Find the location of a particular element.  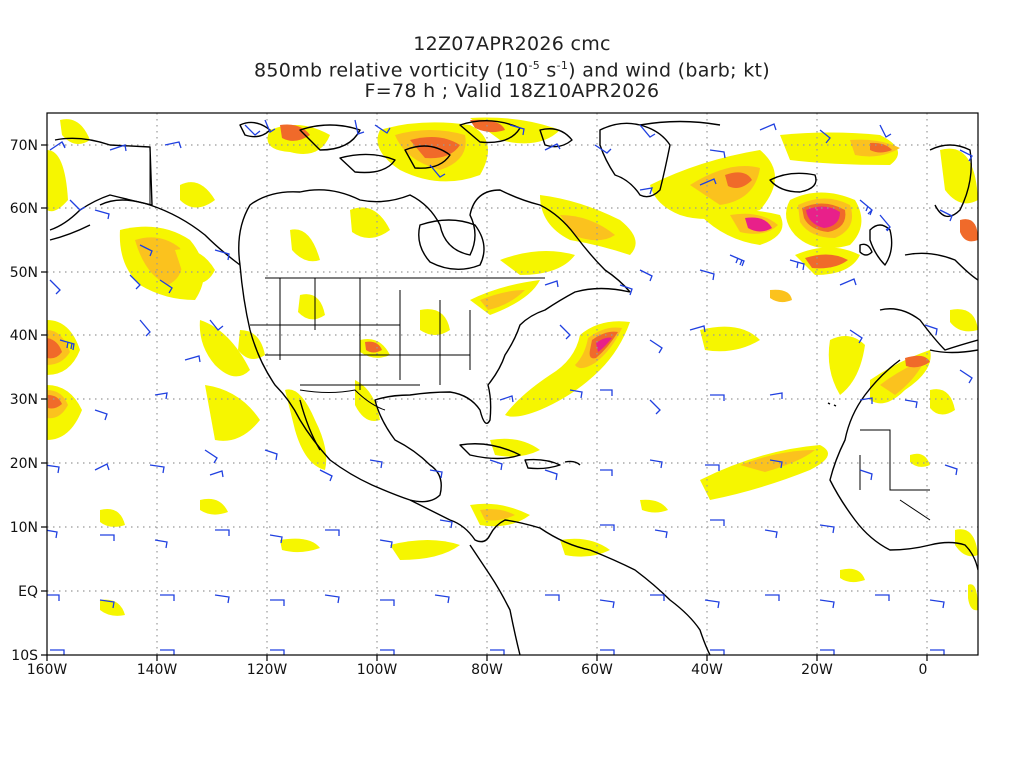

longitude-labels: 160W 140W 120W 100W 80W 60W 40W 20W 0 is located at coordinates (477, 670).